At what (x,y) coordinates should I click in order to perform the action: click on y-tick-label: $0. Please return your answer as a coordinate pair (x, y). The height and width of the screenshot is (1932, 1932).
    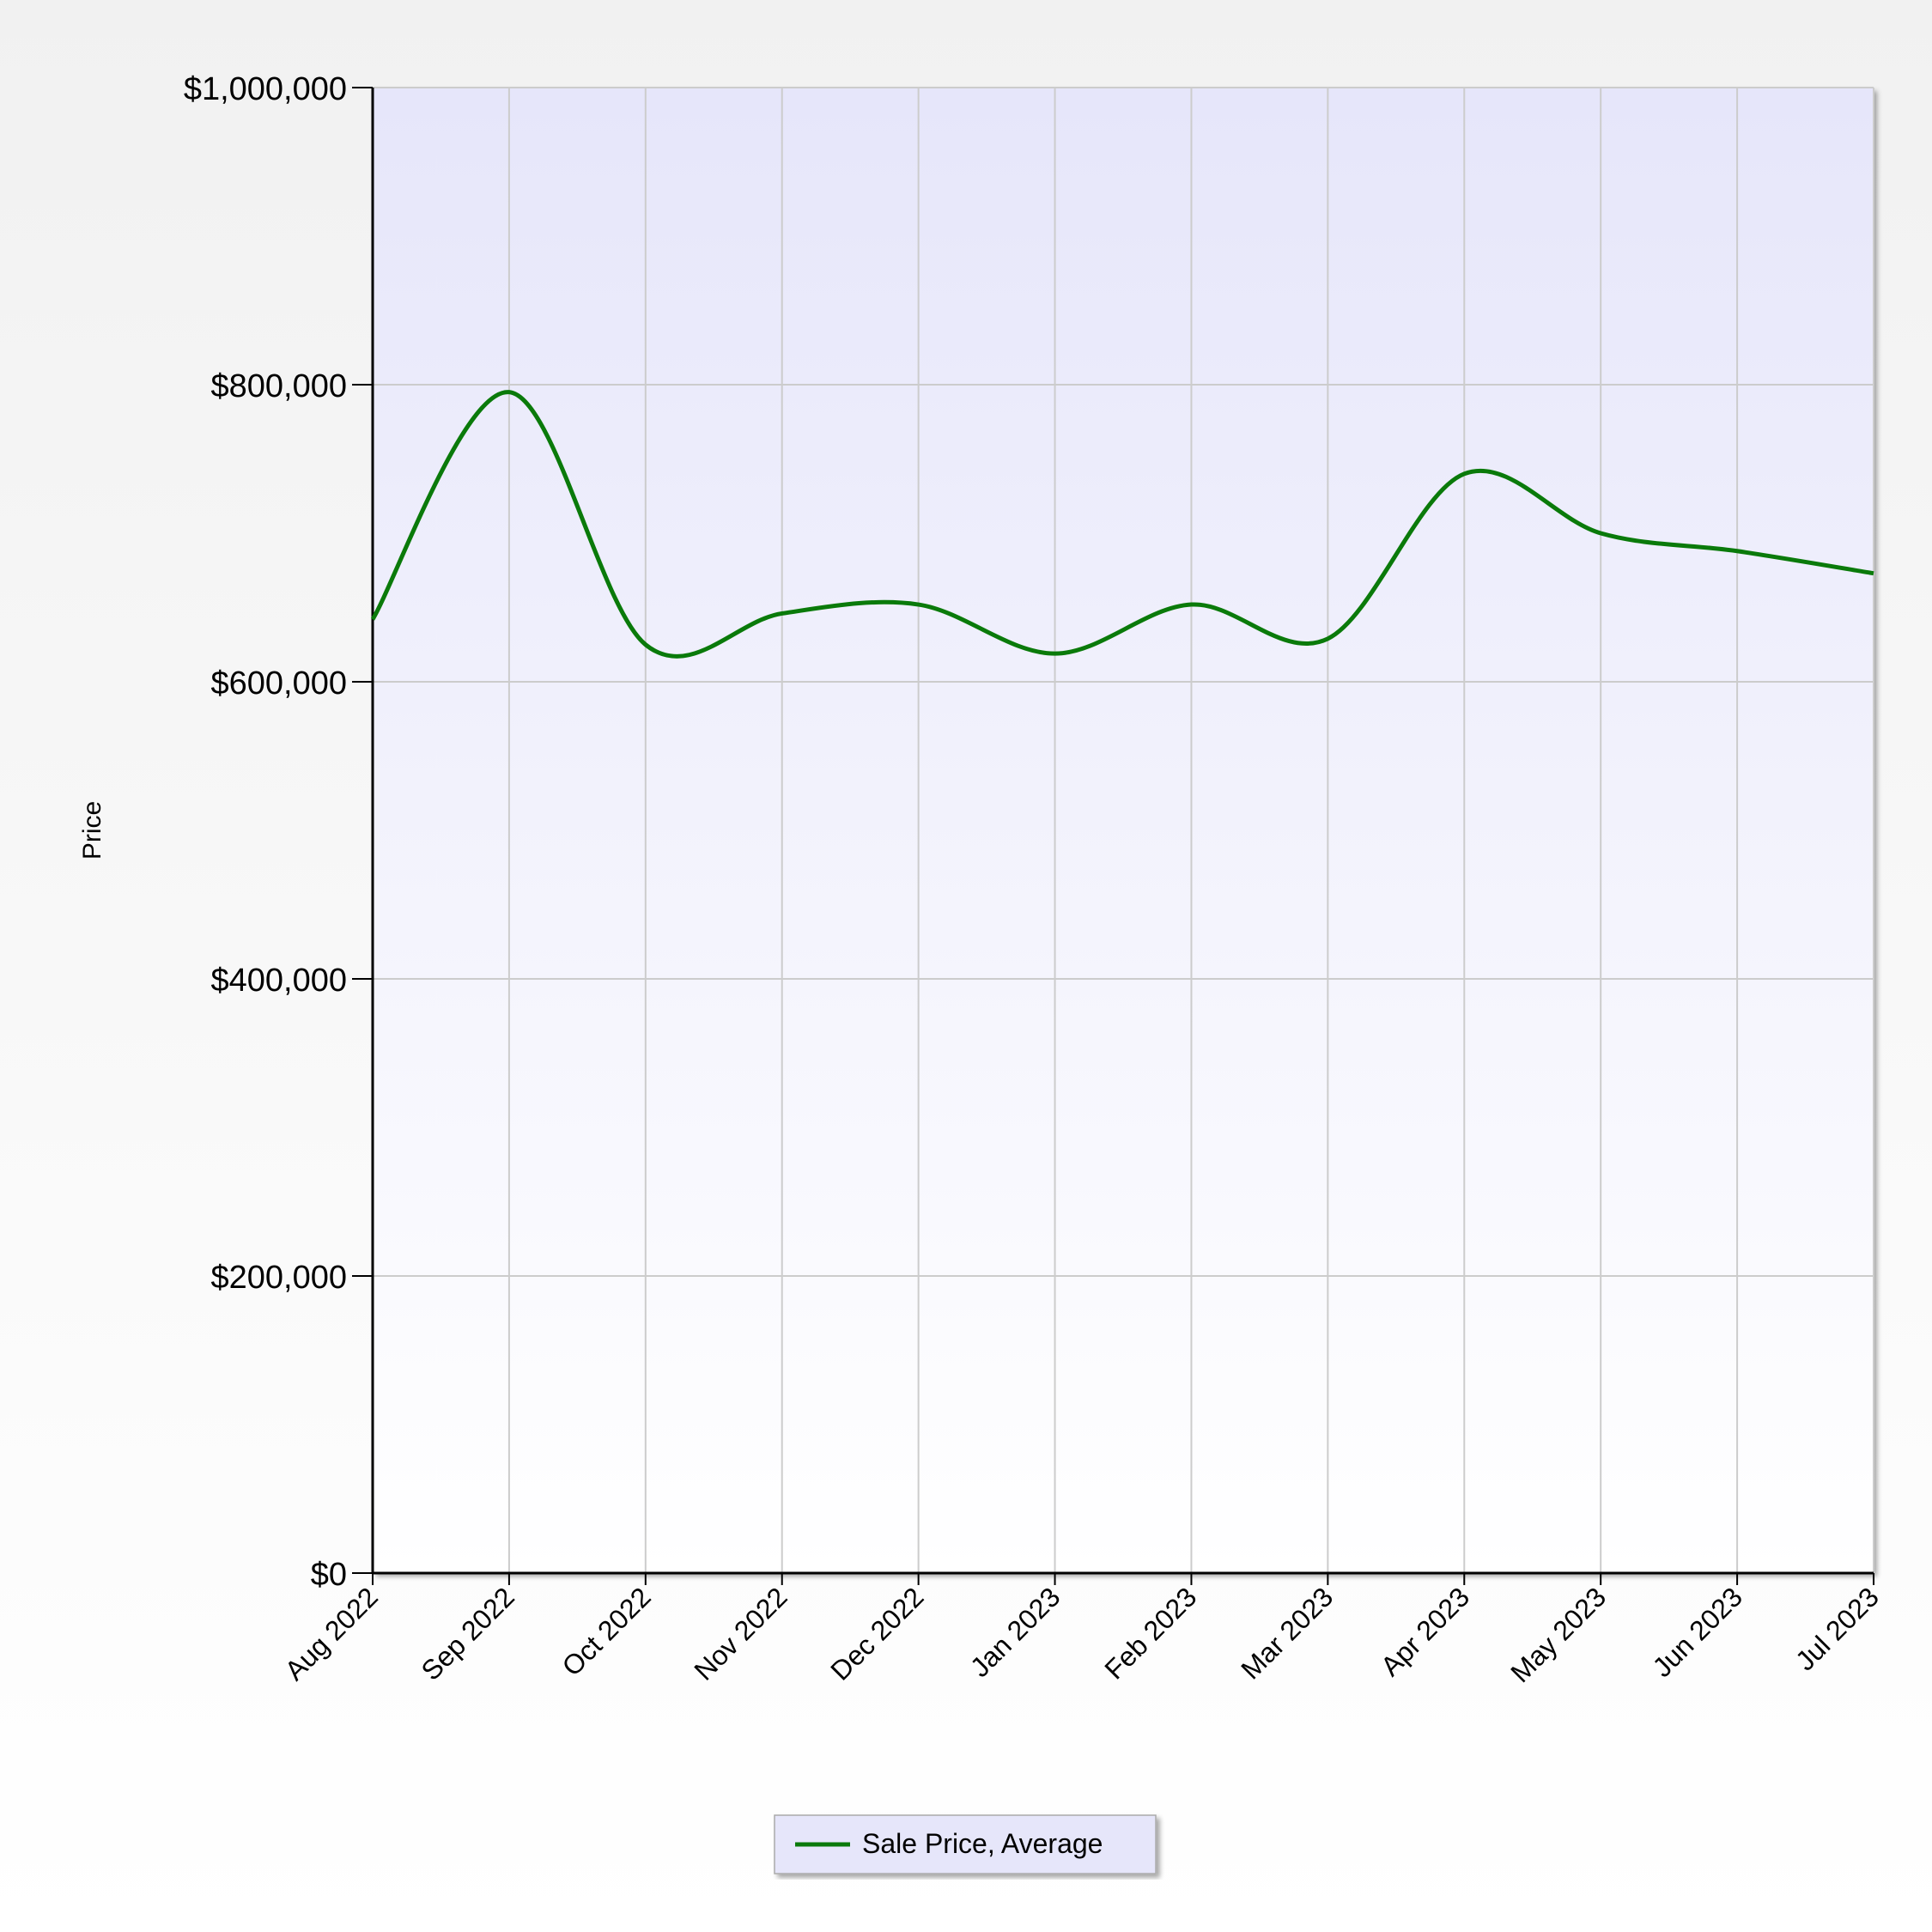
    Looking at the image, I should click on (329, 1575).